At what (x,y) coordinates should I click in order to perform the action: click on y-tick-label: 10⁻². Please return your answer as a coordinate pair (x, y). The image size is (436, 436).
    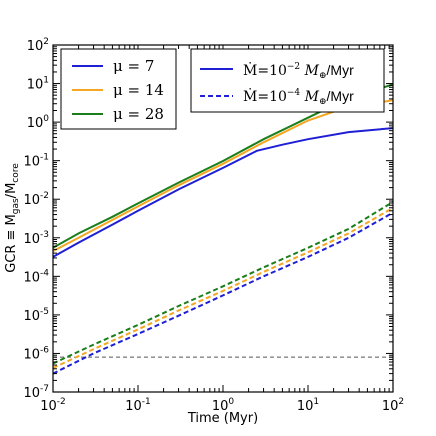
    Looking at the image, I should click on (36, 199).